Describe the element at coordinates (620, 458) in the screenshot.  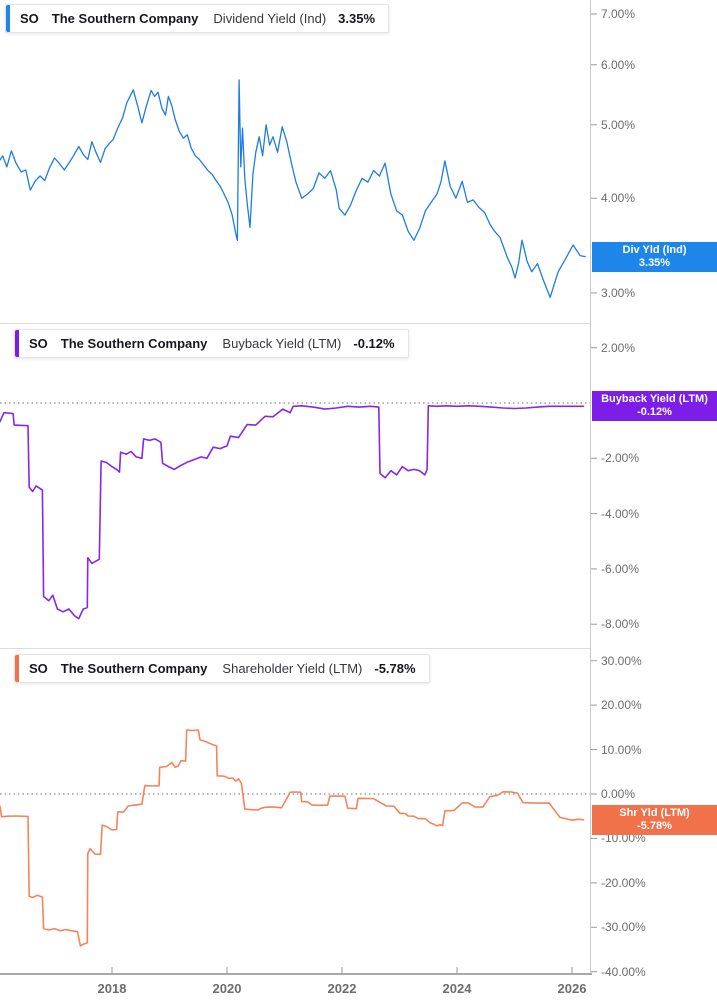
I see `y-axis-tick-label: -2.00%` at that location.